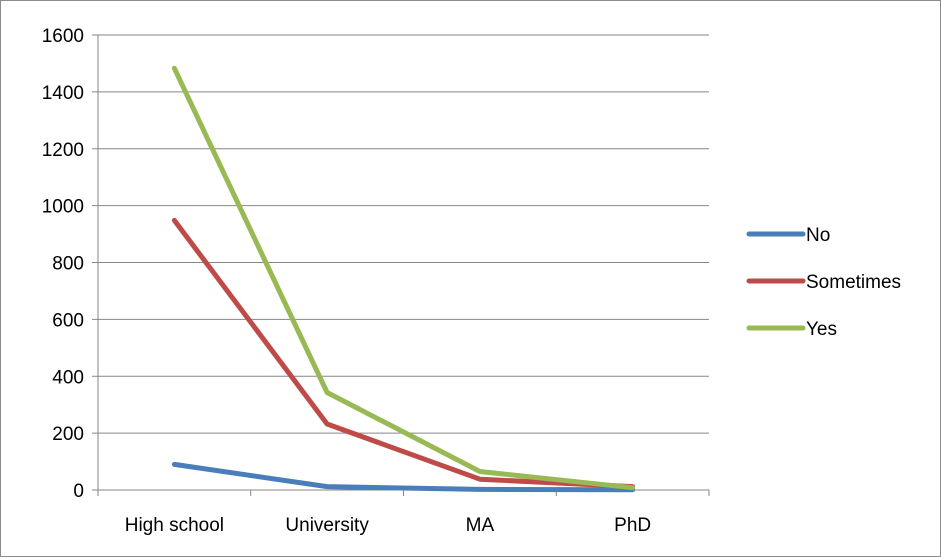 This screenshot has width=941, height=557. What do you see at coordinates (68, 377) in the screenshot?
I see `y-tick-label: 400` at bounding box center [68, 377].